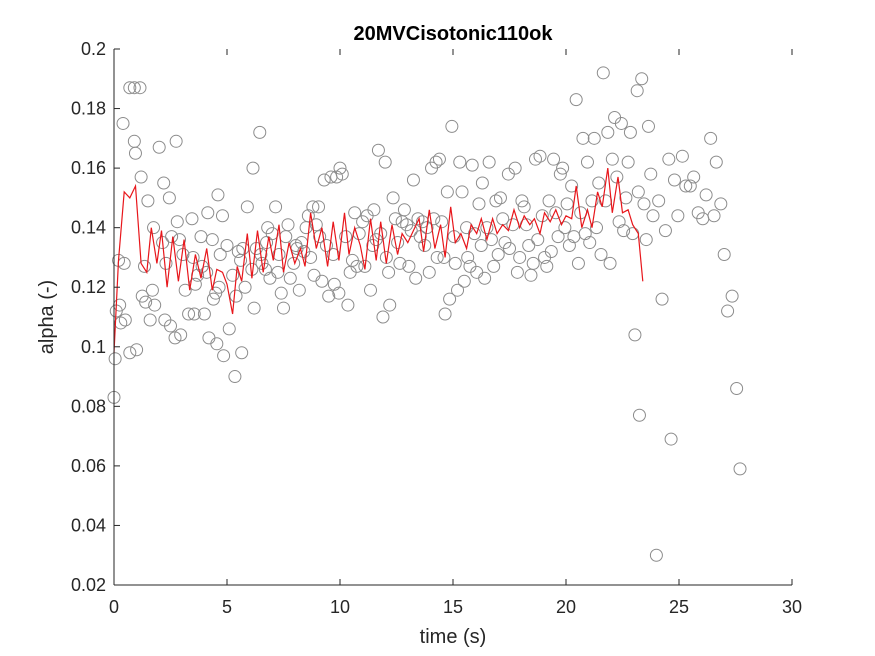 The width and height of the screenshot is (875, 656). What do you see at coordinates (114, 607) in the screenshot?
I see `x-tick-label: 0` at bounding box center [114, 607].